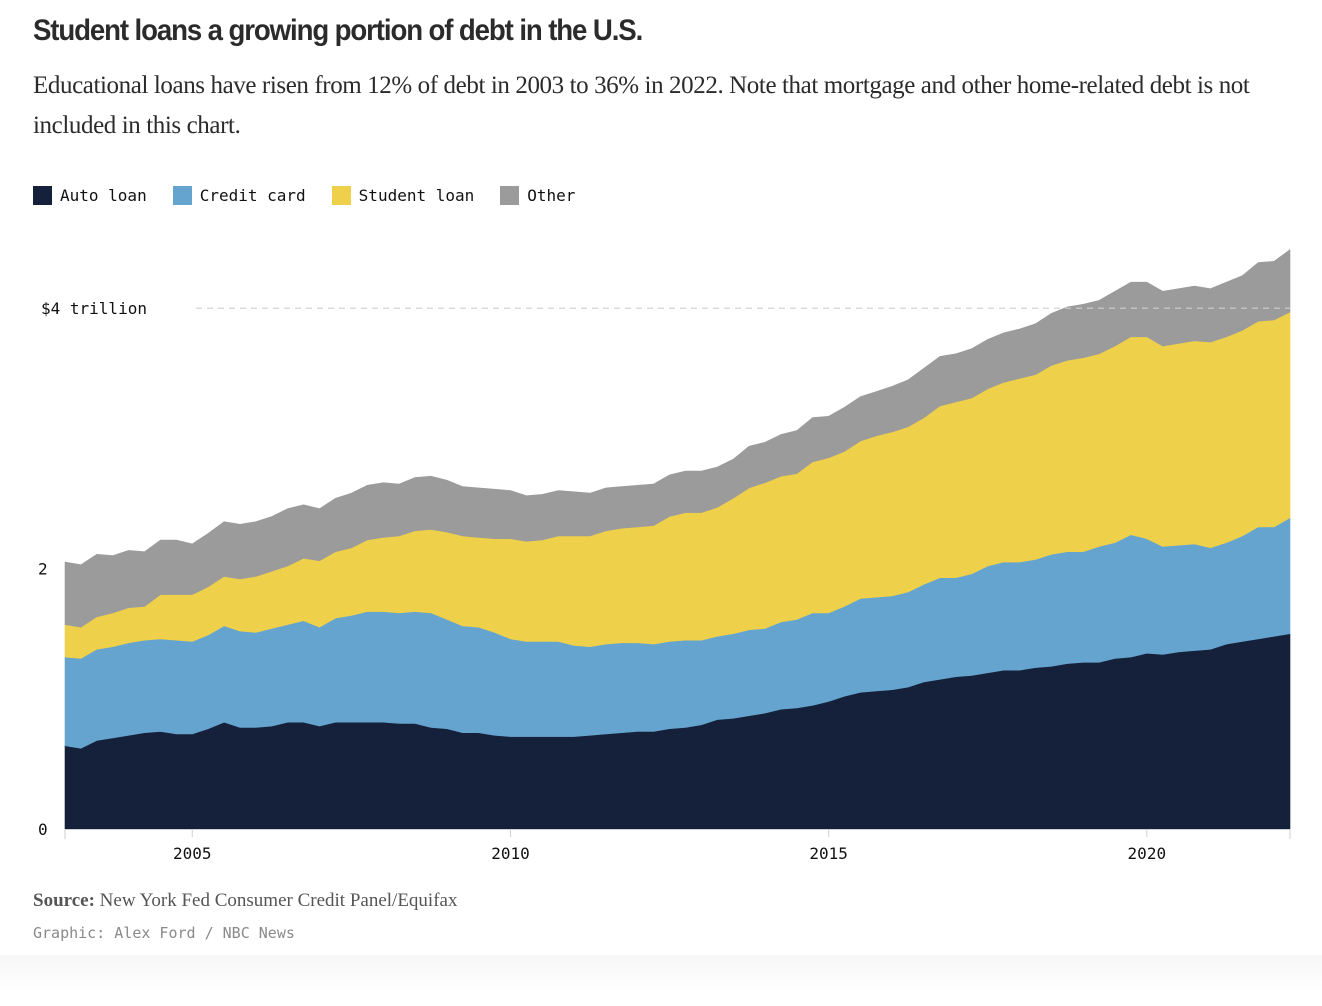  Describe the element at coordinates (182, 195) in the screenshot. I see `legend-swatch-credit-card` at that location.